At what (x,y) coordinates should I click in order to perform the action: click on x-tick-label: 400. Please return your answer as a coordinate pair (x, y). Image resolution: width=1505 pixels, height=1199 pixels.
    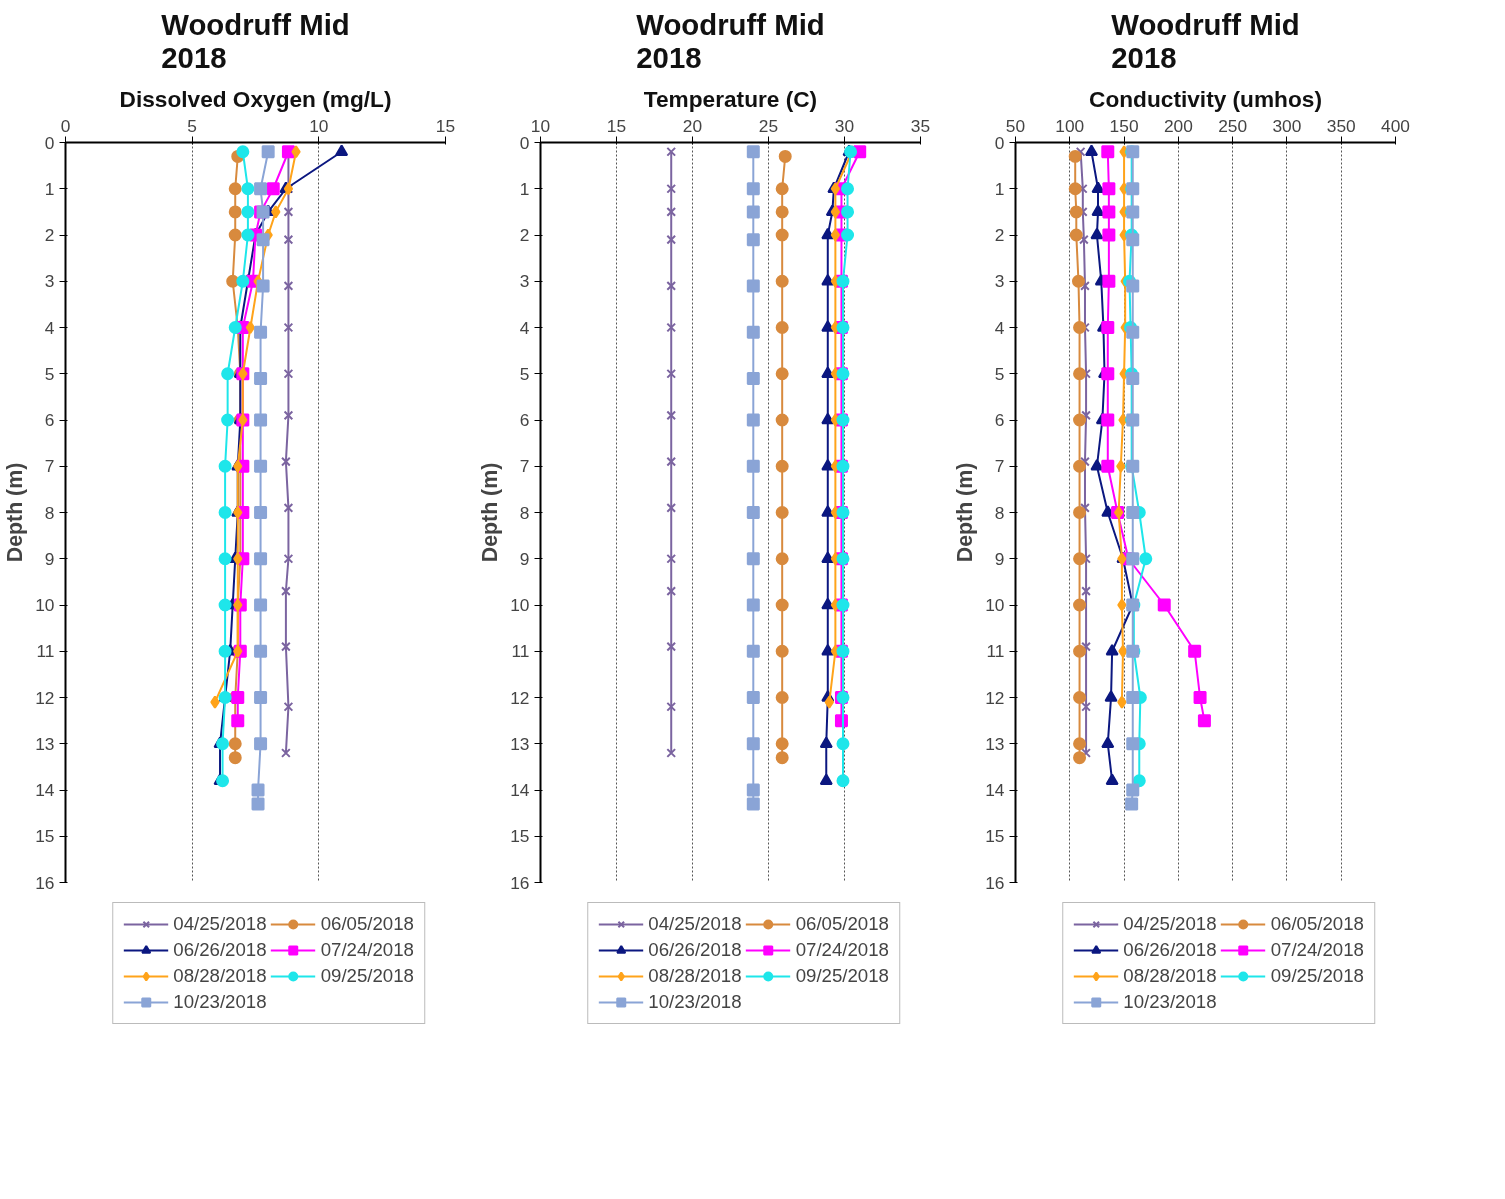
    Looking at the image, I should click on (1395, 125).